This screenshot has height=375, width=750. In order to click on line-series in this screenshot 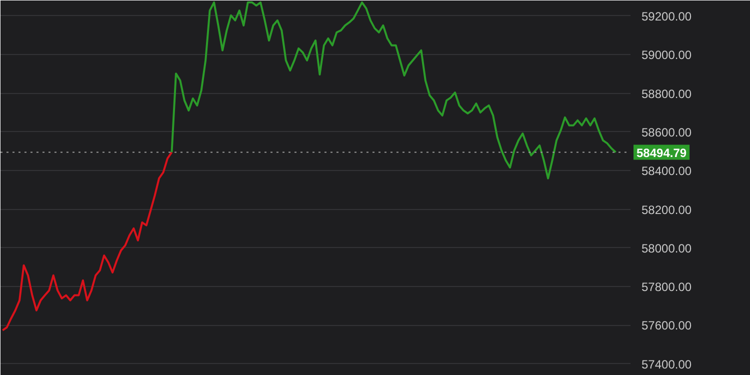, I will do `click(87, 241)`.